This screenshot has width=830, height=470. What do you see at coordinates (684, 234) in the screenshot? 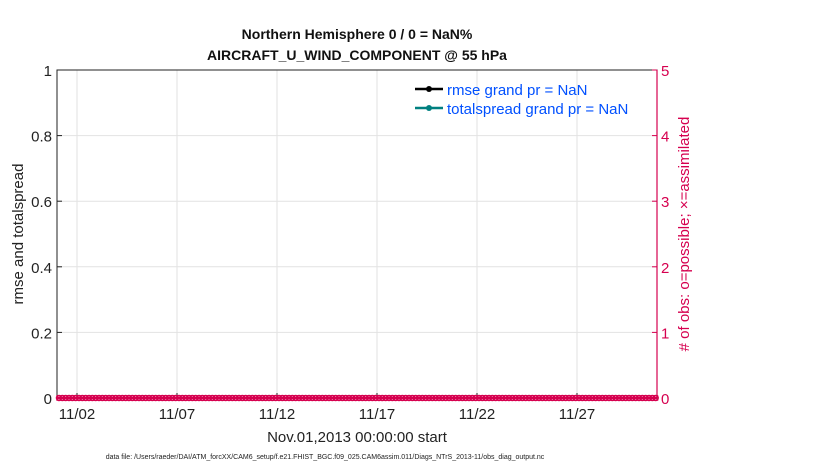
I see `y-axis-right-label: # of obs: o=possible; ×=assimilated` at bounding box center [684, 234].